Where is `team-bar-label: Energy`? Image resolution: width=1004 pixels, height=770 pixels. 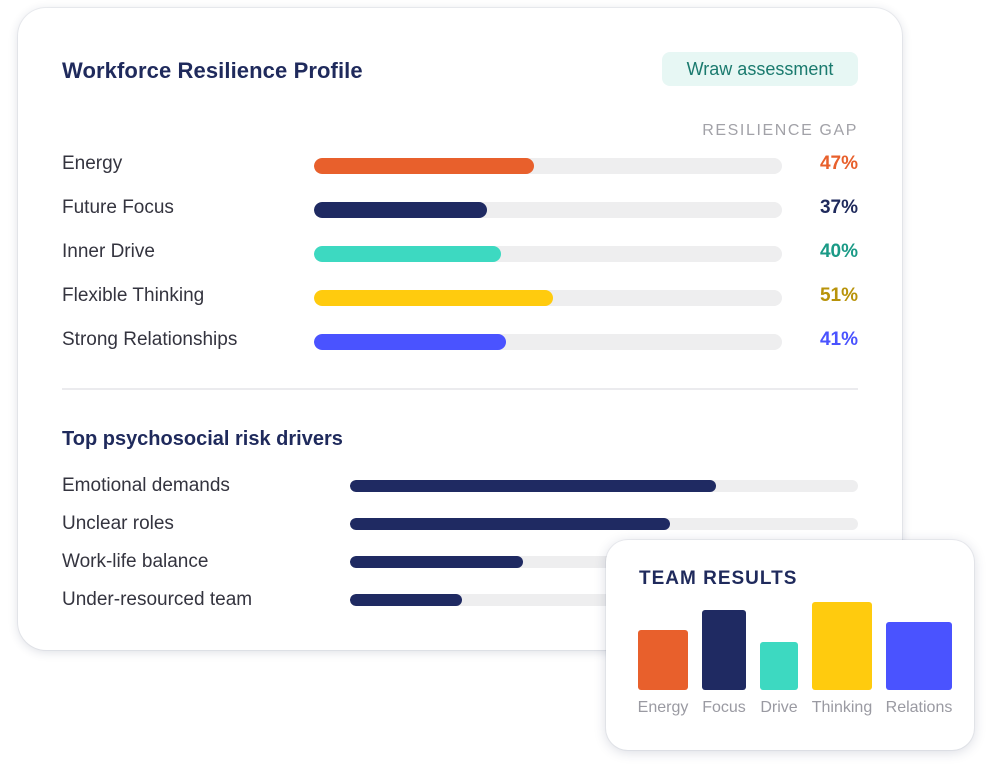
team-bar-label: Energy is located at coordinates (663, 707).